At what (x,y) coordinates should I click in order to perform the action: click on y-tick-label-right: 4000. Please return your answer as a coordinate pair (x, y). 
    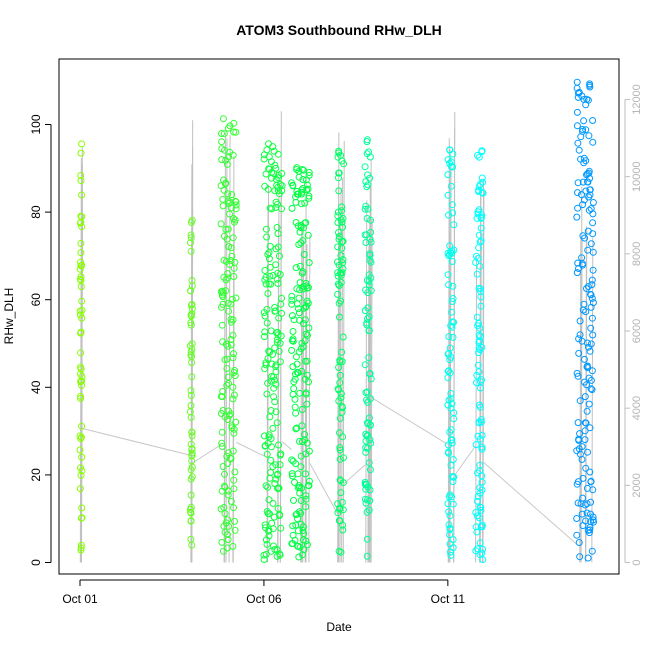
    Looking at the image, I should click on (637, 408).